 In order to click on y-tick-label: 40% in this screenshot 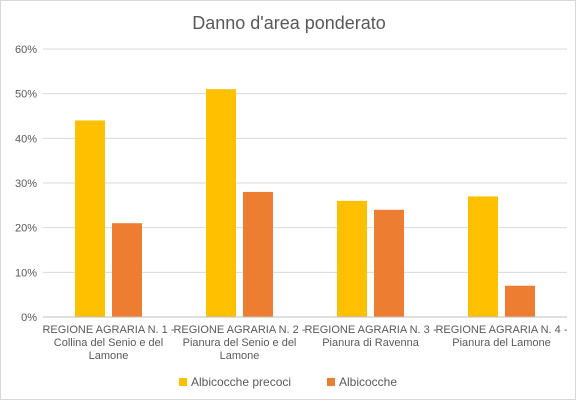, I will do `click(26, 139)`.